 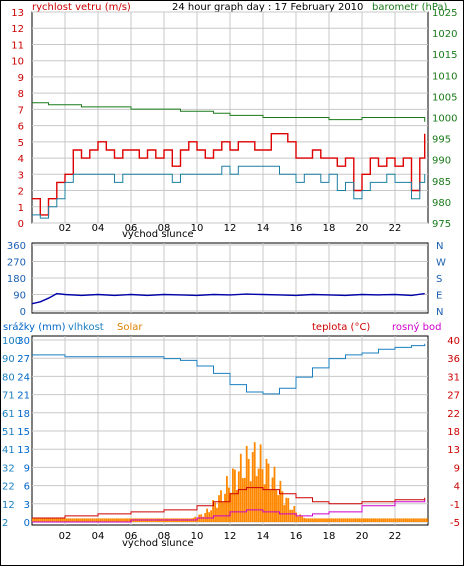 What do you see at coordinates (23, 396) in the screenshot?
I see `rain-tick-label: 21` at bounding box center [23, 396].